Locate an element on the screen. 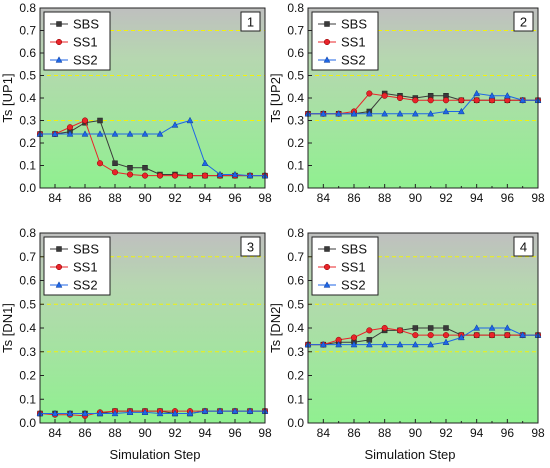  x-tick-label: 98 is located at coordinates (265, 433).